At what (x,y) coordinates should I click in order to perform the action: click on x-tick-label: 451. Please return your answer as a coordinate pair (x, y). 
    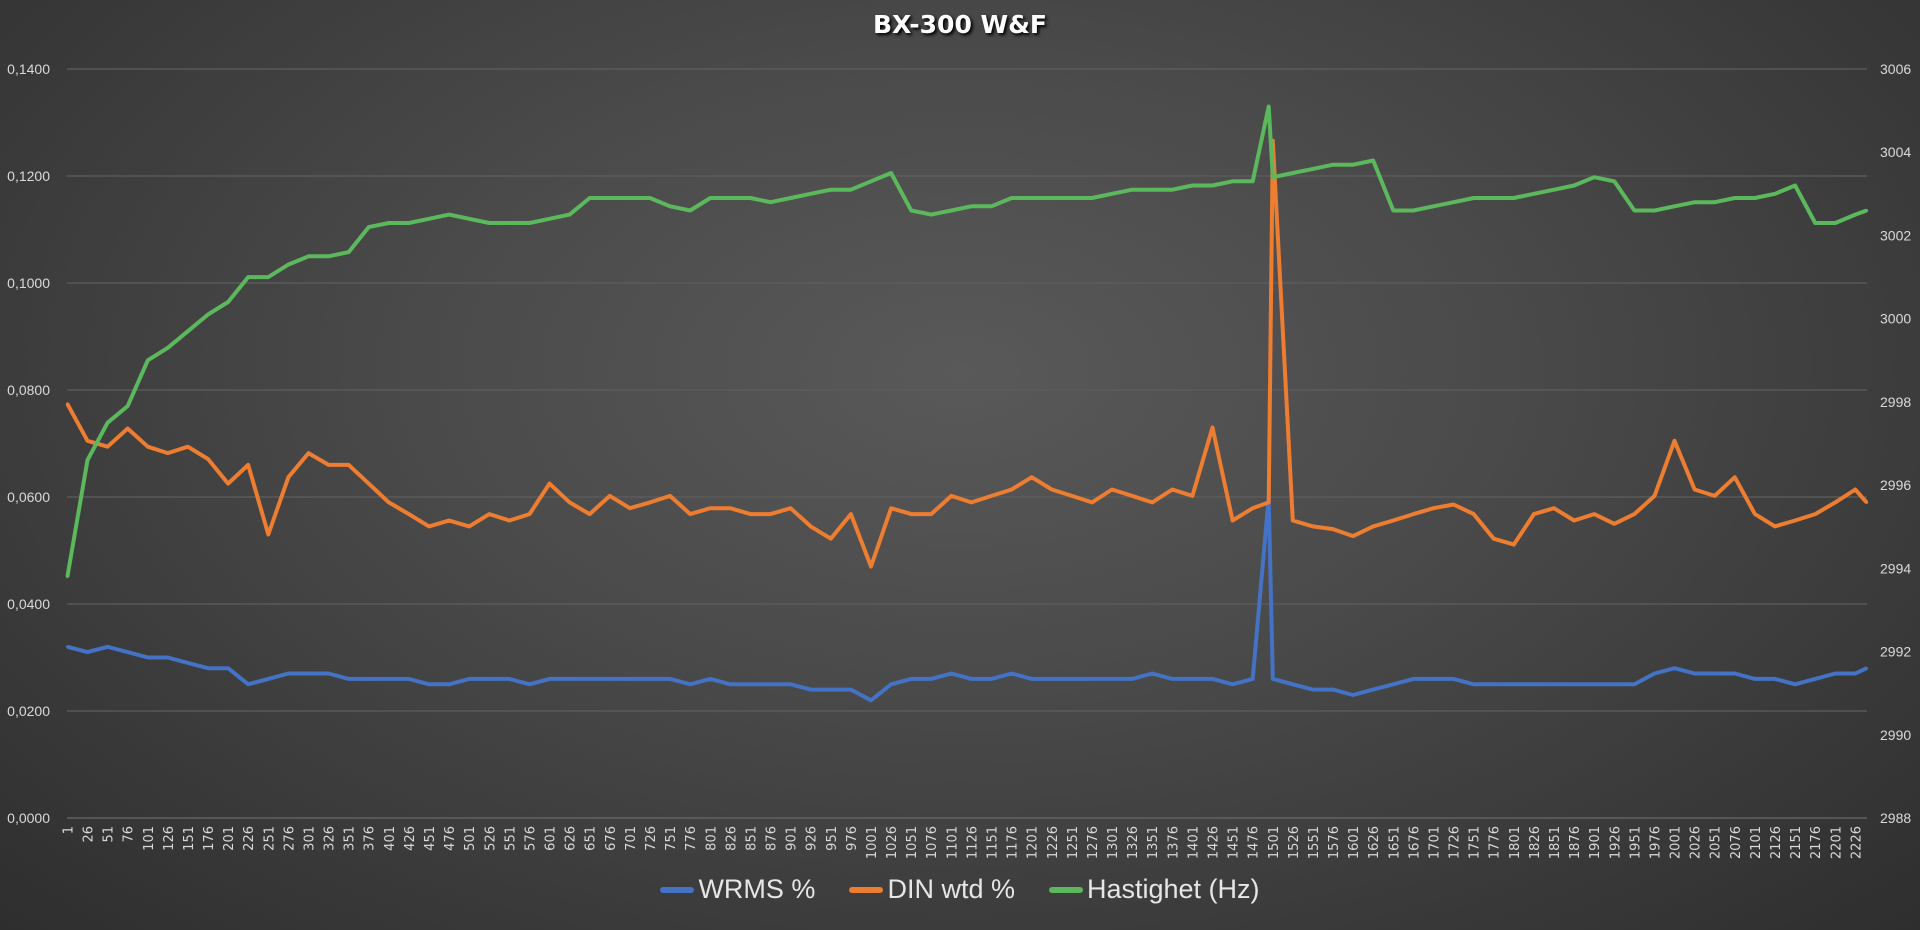
    Looking at the image, I should click on (430, 838).